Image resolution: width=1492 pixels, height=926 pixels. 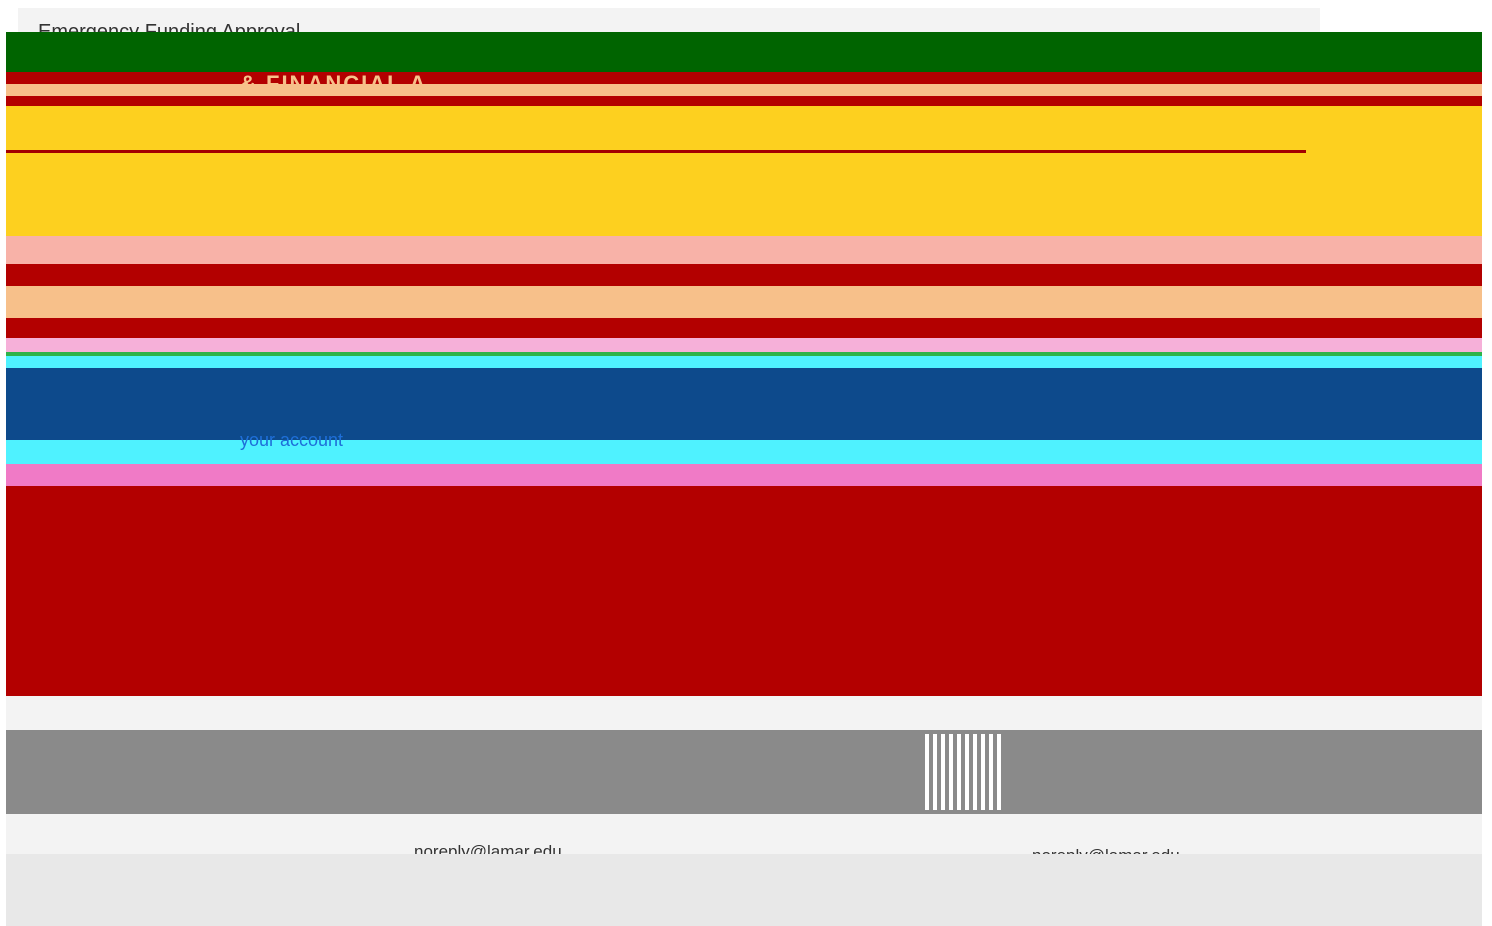 What do you see at coordinates (744, 404) in the screenshot?
I see `content-block` at bounding box center [744, 404].